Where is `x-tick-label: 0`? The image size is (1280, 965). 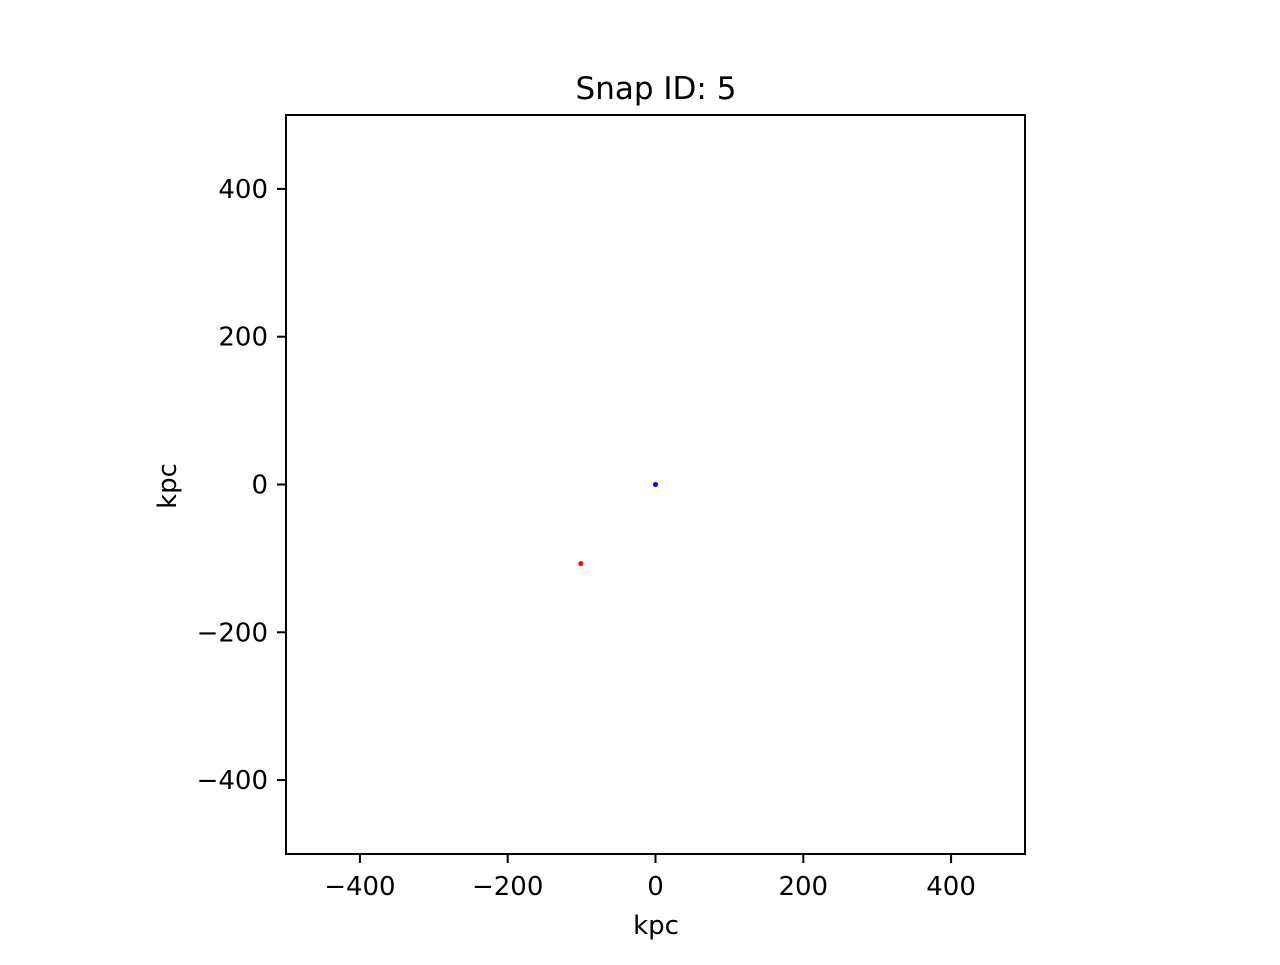 x-tick-label: 0 is located at coordinates (655, 887).